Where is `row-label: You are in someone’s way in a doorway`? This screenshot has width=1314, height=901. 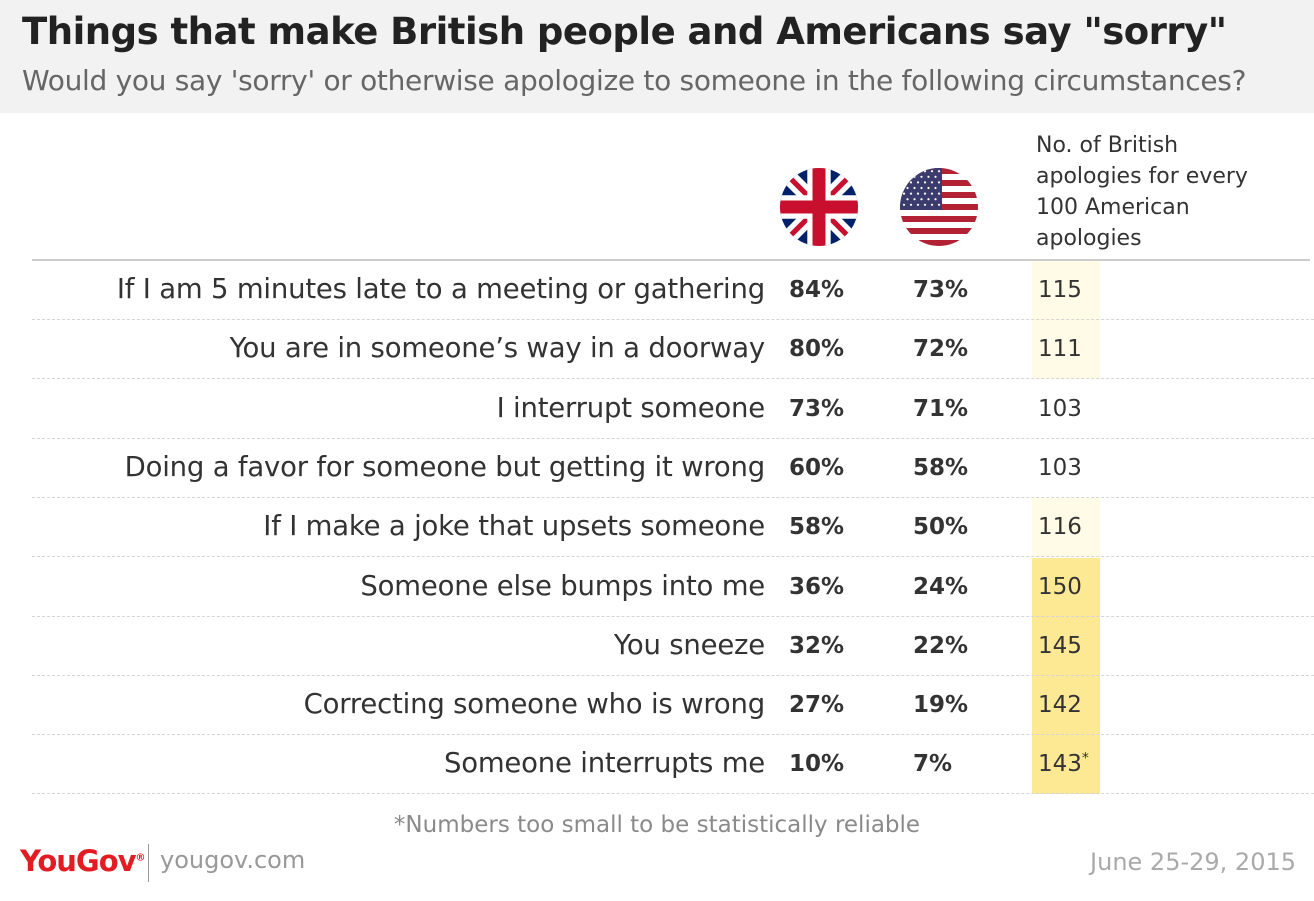 row-label: You are in someone’s way in a doorway is located at coordinates (497, 348).